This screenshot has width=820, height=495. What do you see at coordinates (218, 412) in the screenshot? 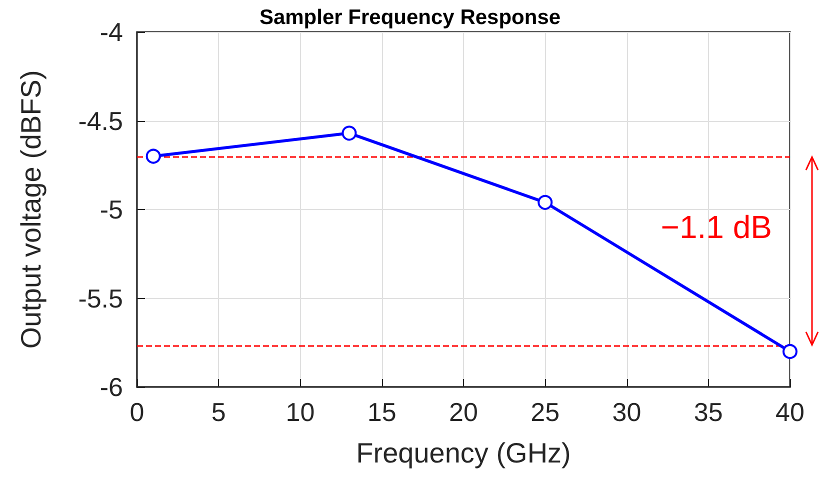
I see `x-tick-label: 5` at bounding box center [218, 412].